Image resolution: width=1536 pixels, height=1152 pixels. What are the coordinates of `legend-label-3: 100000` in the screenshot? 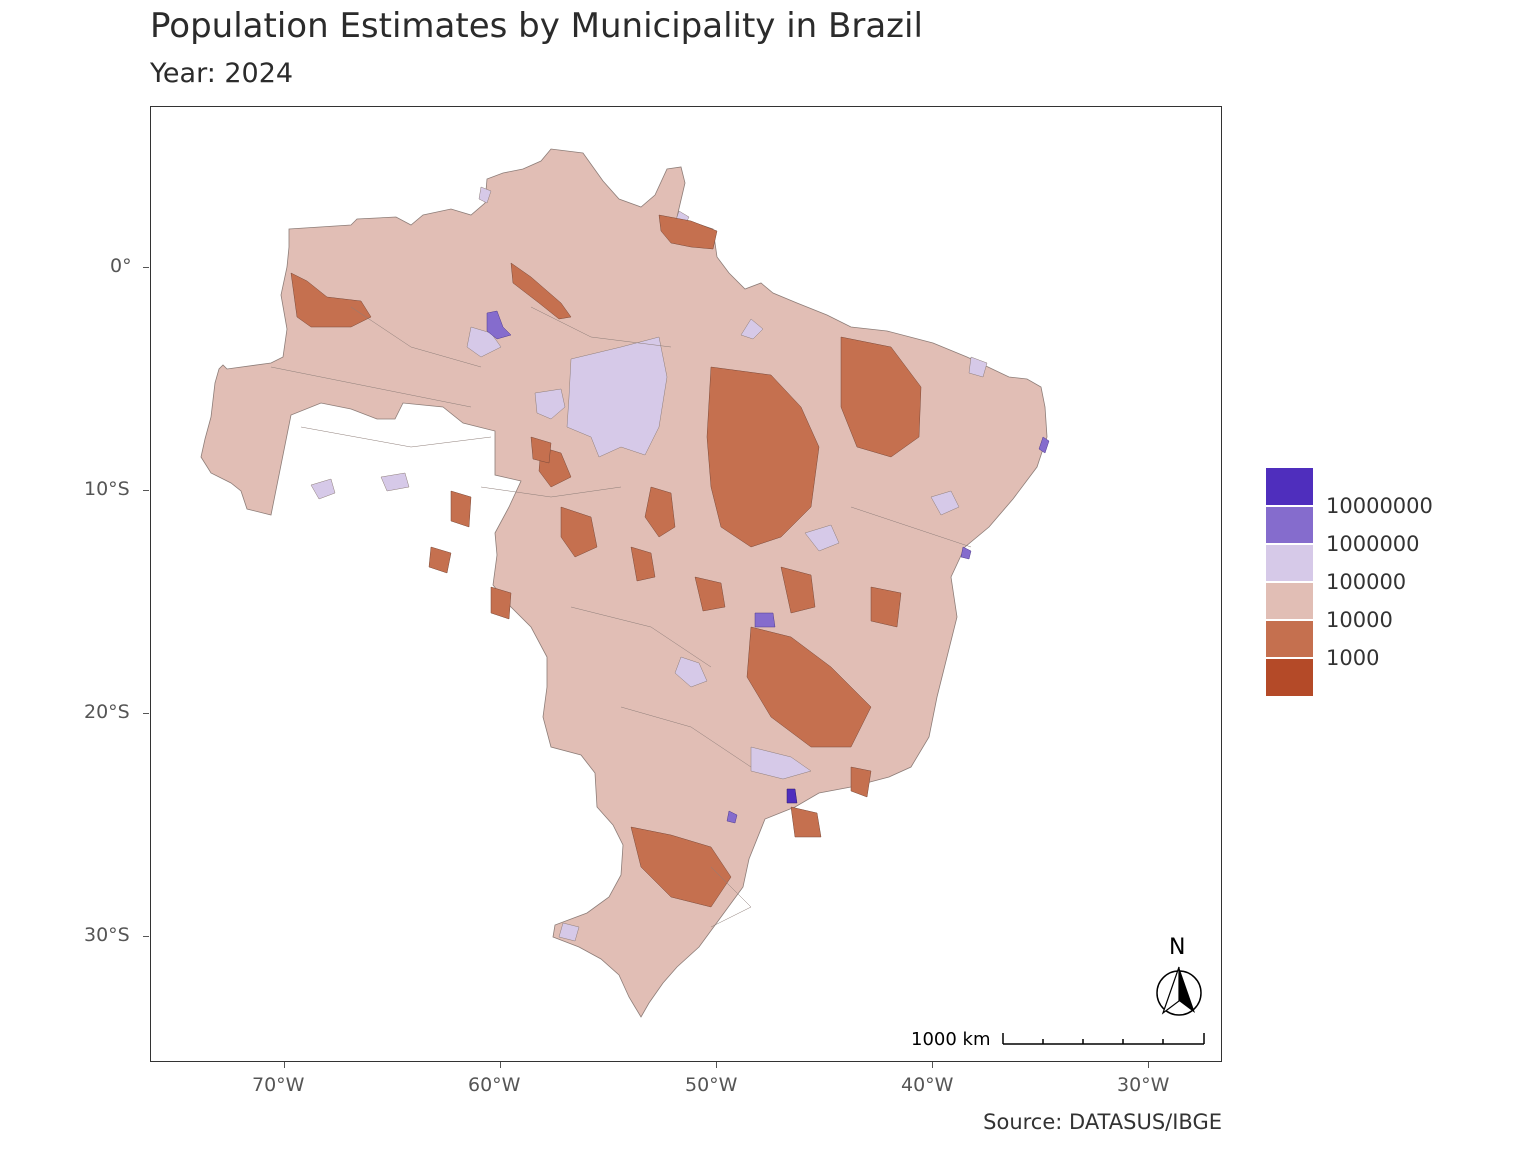 It's located at (1366, 582).